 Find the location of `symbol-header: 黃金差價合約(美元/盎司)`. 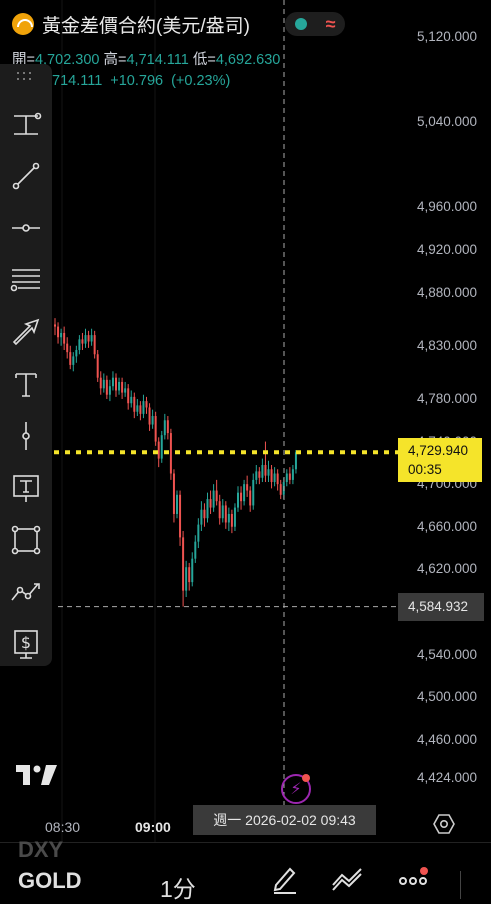

symbol-header: 黃金差價合約(美元/盎司) is located at coordinates (131, 24).